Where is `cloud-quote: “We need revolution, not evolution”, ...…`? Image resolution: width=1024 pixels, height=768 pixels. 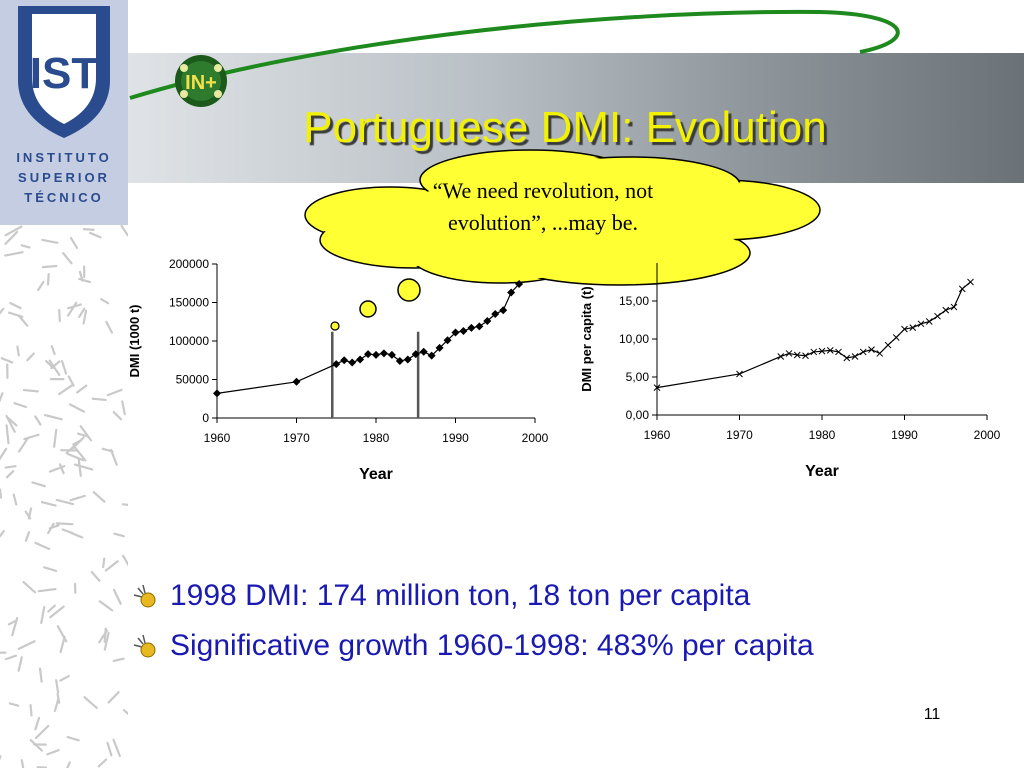
cloud-quote: “We need revolution, not evolution”, ...… is located at coordinates (543, 207).